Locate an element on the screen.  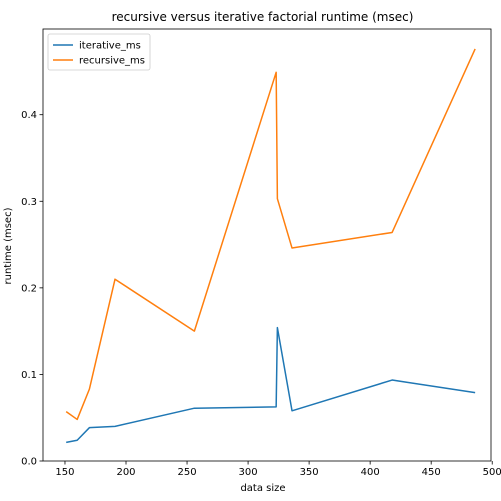
x-tick-label: 150 is located at coordinates (64, 472).